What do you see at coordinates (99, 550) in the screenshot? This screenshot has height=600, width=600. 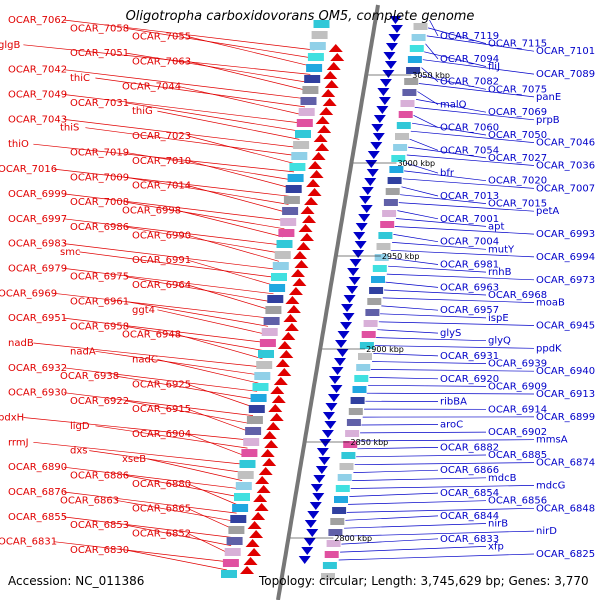 I see `gene-label-left: OCAR_6830` at bounding box center [99, 550].